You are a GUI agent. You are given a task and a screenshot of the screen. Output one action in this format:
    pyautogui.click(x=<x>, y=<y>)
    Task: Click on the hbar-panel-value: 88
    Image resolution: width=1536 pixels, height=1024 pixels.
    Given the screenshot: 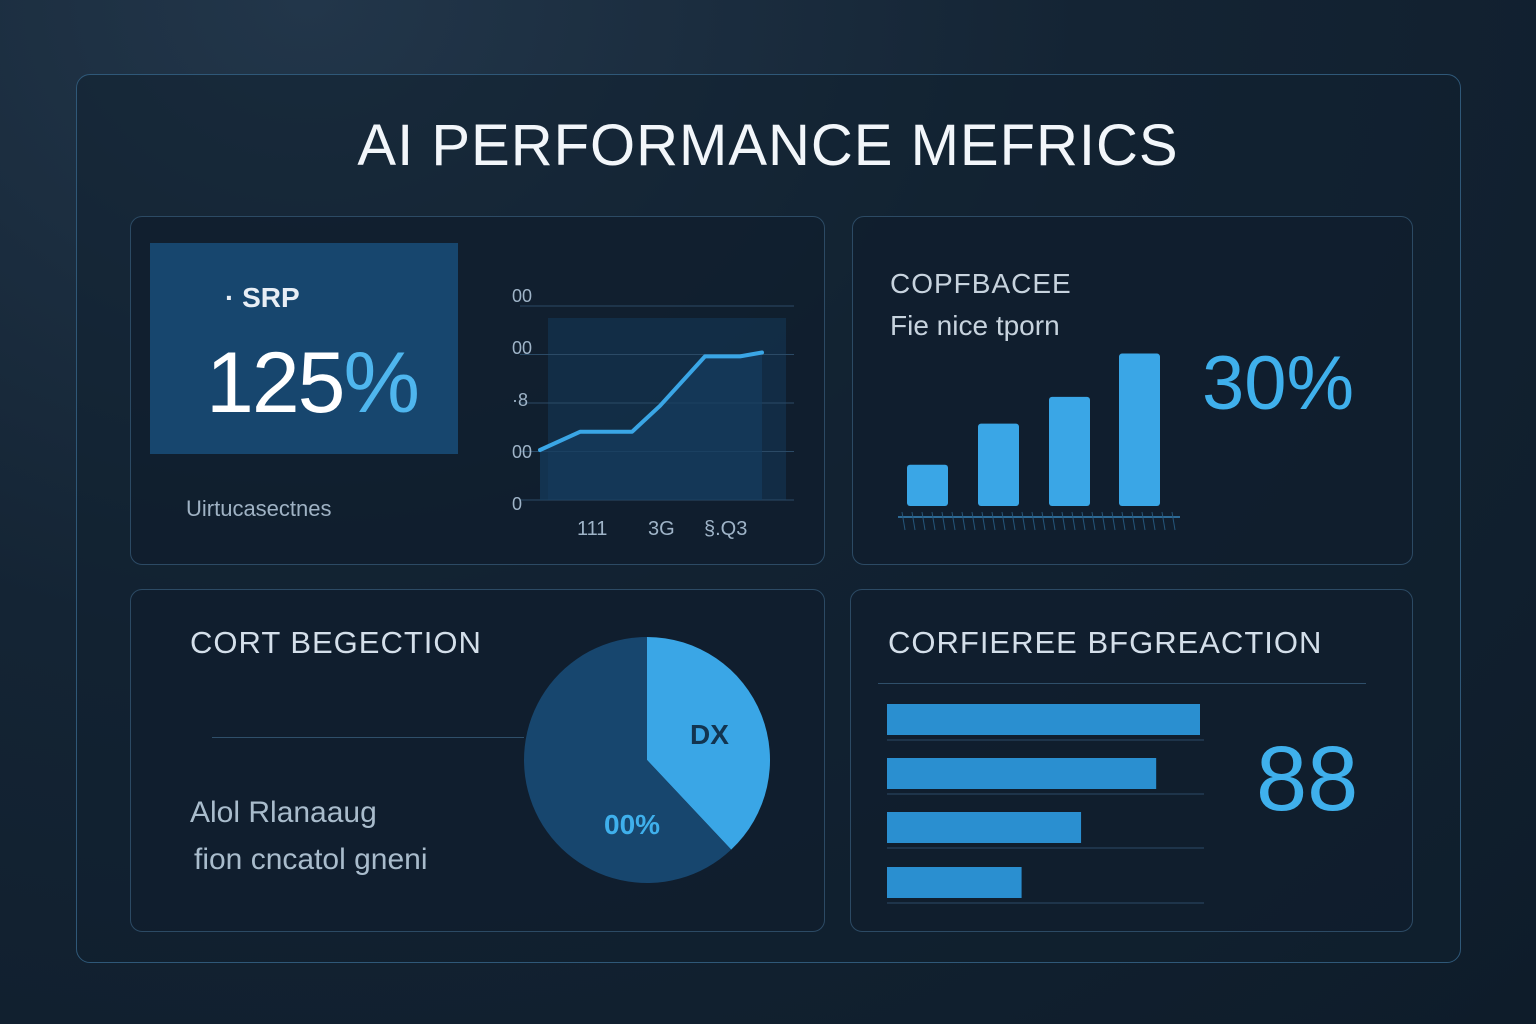 What is the action you would take?
    pyautogui.click(x=1307, y=779)
    